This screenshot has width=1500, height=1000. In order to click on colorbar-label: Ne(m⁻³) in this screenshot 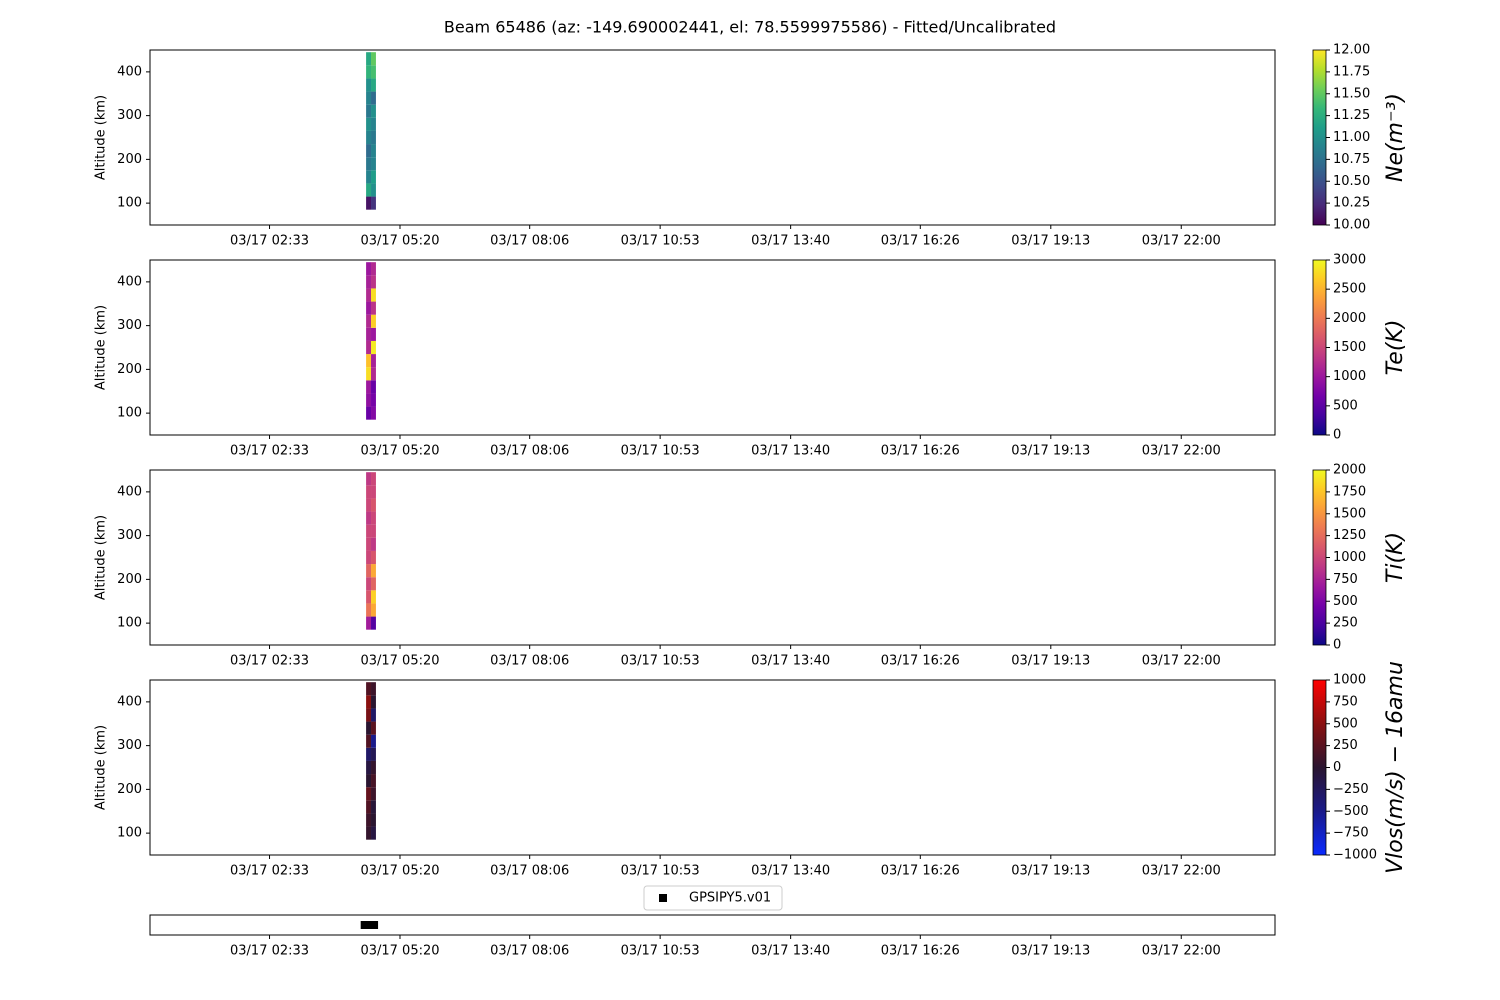, I will do `click(1395, 137)`.